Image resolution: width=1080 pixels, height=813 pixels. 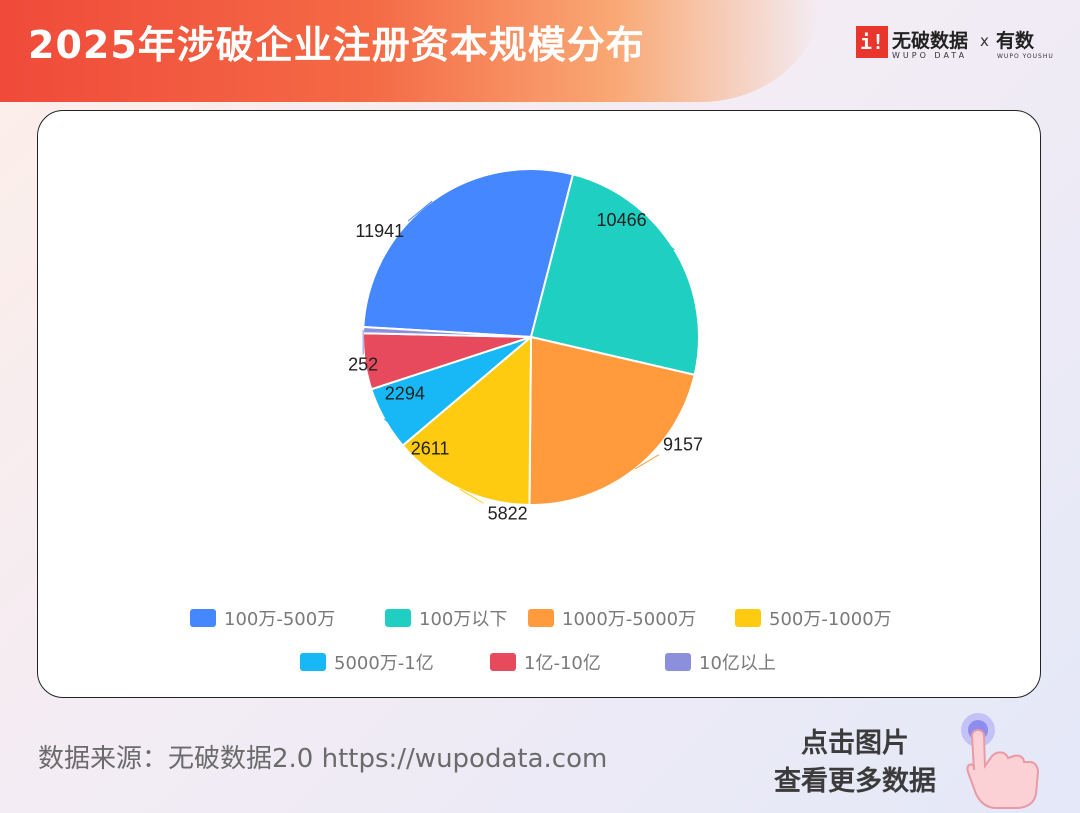 I want to click on legend-item: 10亿以上, so click(x=720, y=663).